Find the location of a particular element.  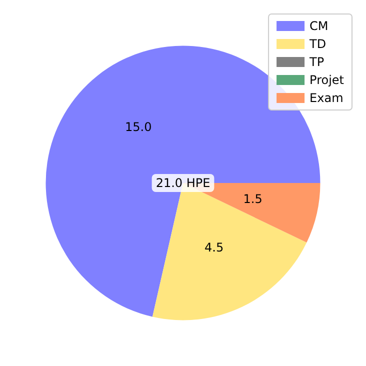

data-label: 15.0 is located at coordinates (138, 127).